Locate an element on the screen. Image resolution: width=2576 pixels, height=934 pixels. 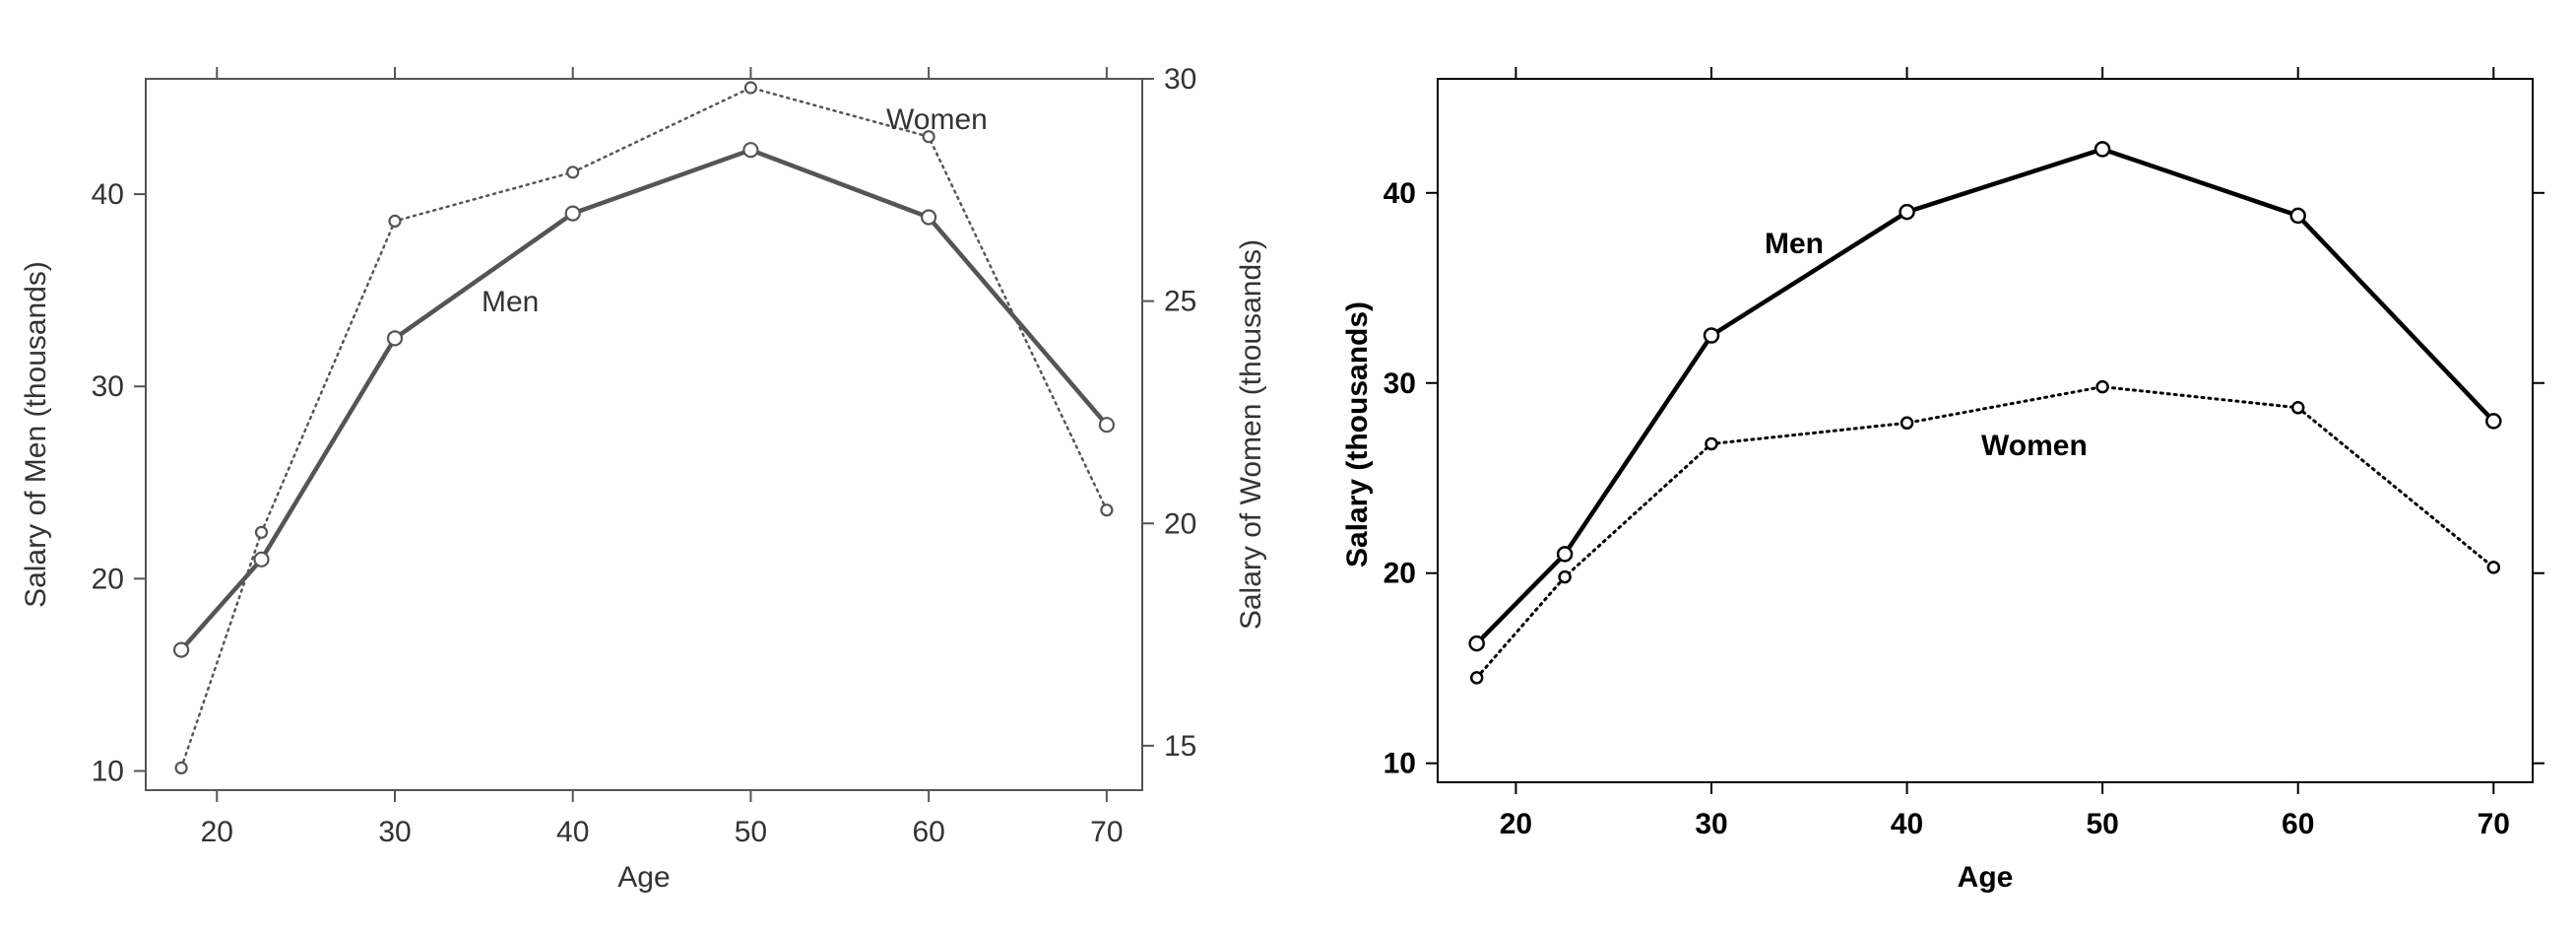
y-axis-left: 10 20 30 40 is located at coordinates (119, 482).